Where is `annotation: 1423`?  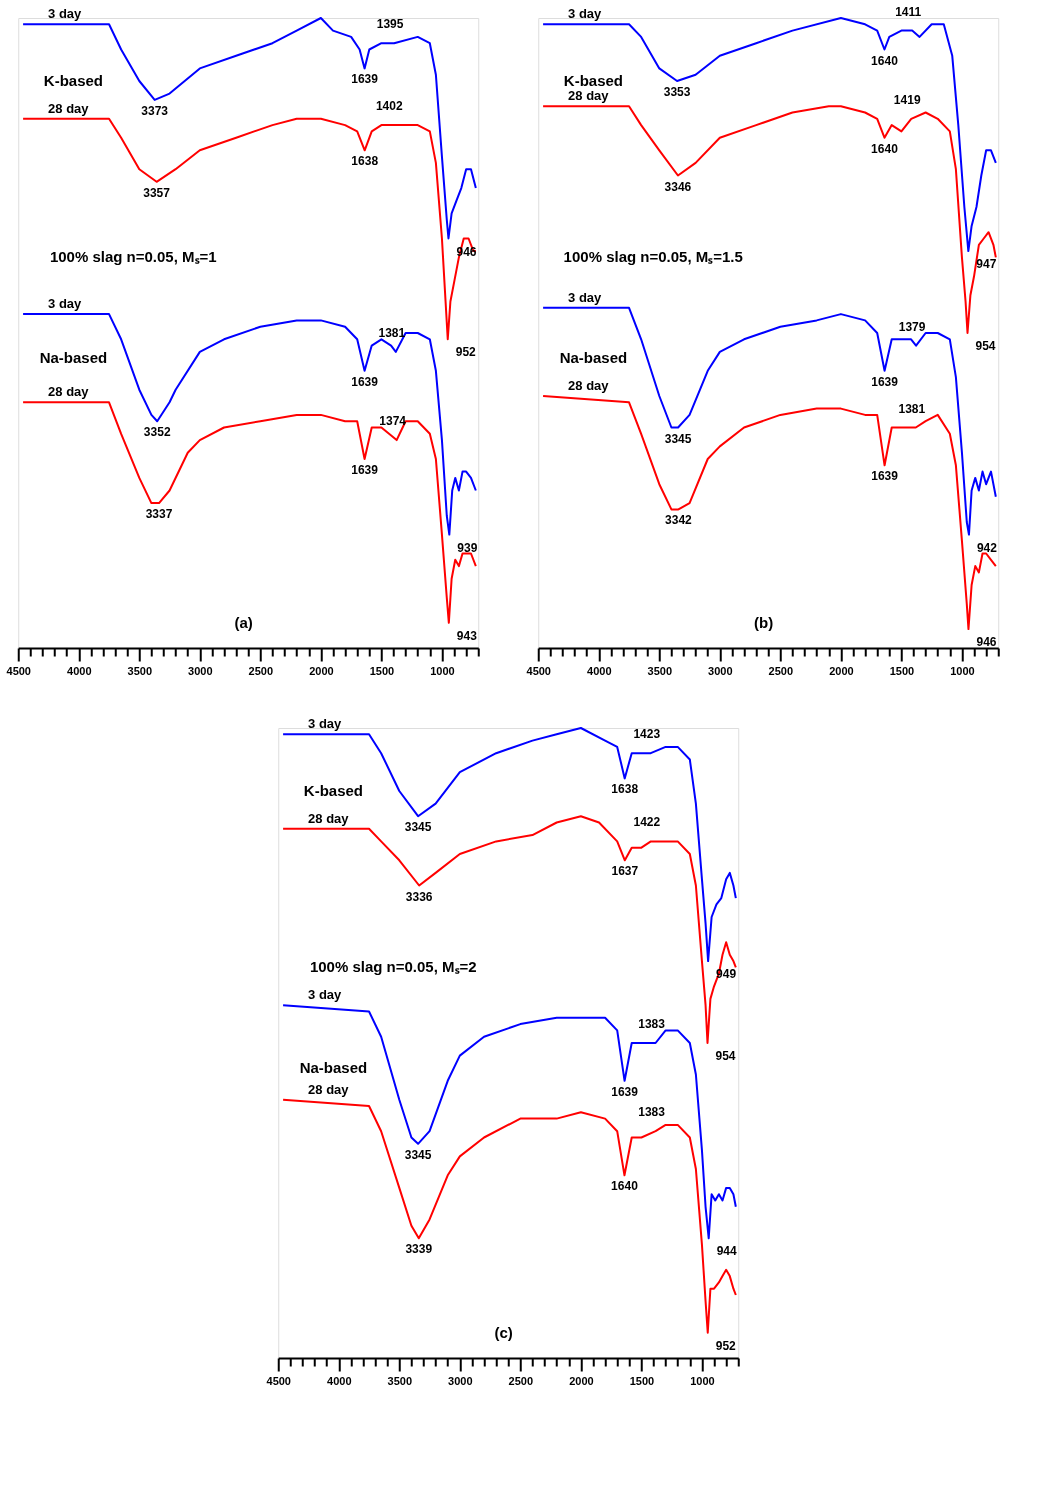
annotation: 1423 is located at coordinates (647, 734).